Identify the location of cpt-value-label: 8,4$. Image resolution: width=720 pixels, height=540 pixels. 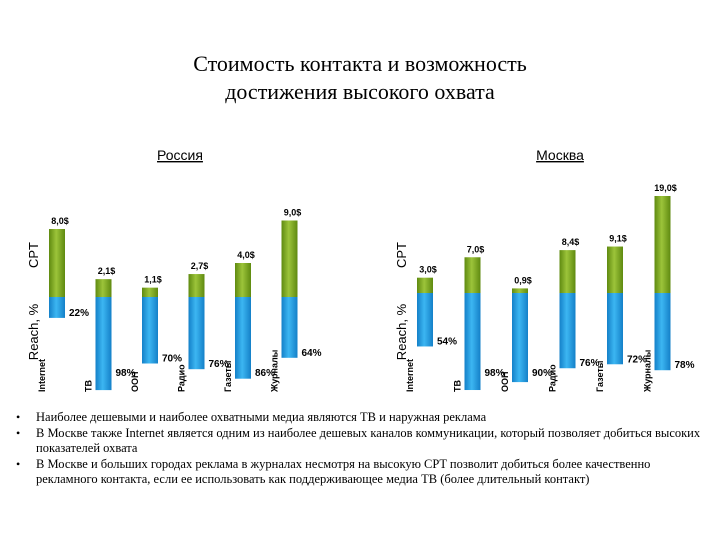
(571, 242).